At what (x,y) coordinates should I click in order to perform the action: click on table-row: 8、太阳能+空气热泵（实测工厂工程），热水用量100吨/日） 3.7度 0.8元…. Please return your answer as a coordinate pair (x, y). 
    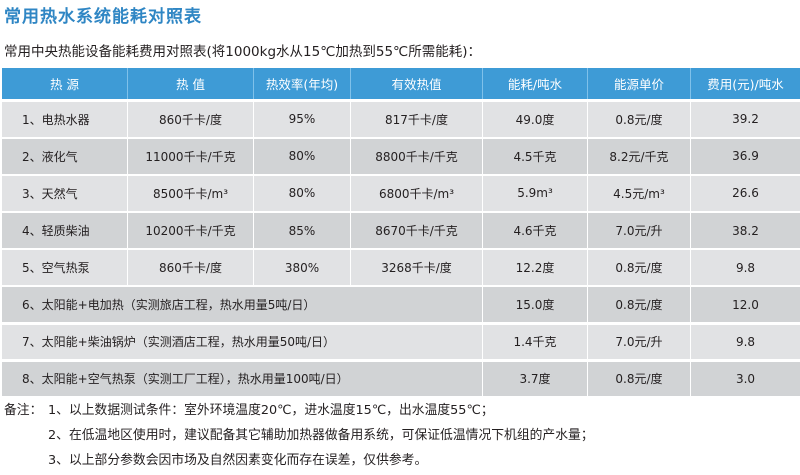
    Looking at the image, I should click on (401, 379).